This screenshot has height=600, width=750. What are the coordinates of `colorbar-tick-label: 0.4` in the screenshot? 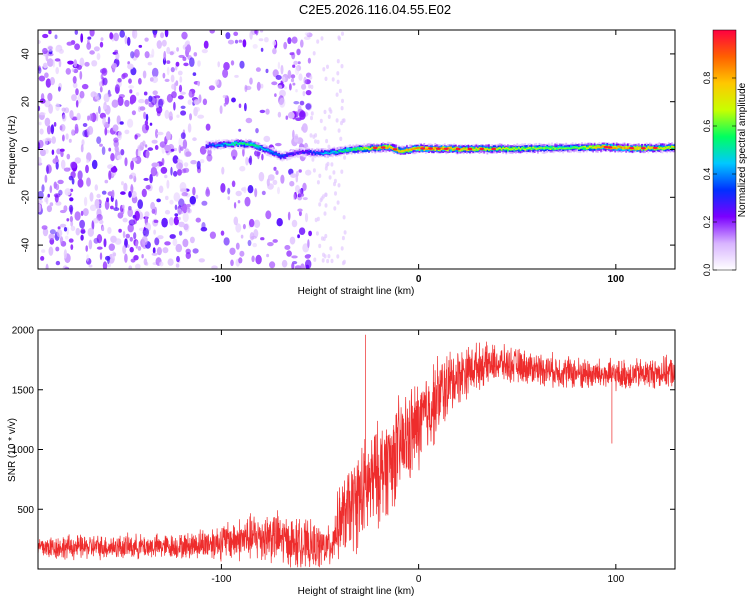 It's located at (707, 174).